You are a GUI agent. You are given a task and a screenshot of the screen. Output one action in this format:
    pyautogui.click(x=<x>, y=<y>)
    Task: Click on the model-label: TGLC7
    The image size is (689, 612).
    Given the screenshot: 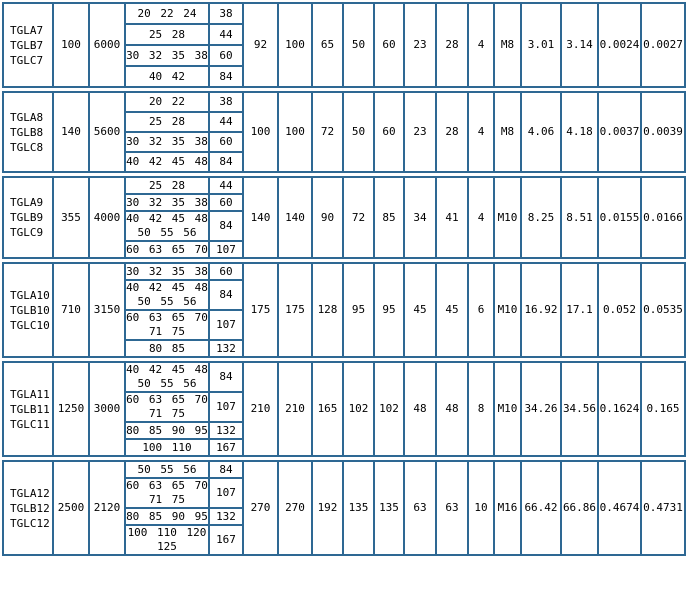 What is the action you would take?
    pyautogui.click(x=27, y=60)
    